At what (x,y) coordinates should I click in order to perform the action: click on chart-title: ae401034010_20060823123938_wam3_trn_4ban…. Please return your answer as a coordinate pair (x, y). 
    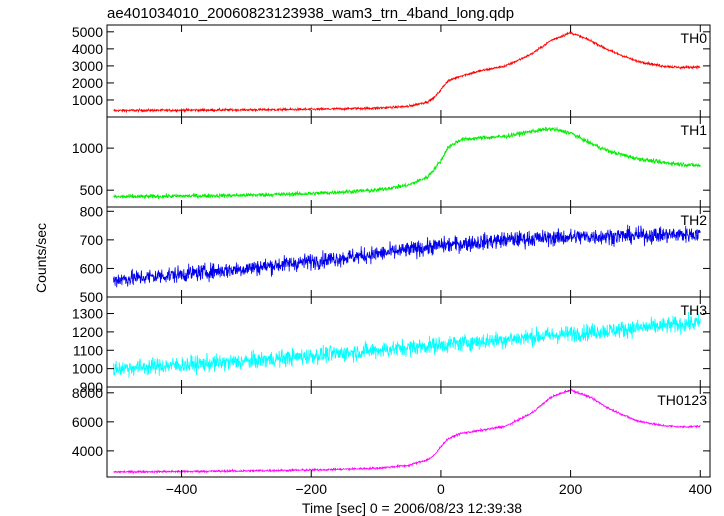
    Looking at the image, I should click on (310, 13).